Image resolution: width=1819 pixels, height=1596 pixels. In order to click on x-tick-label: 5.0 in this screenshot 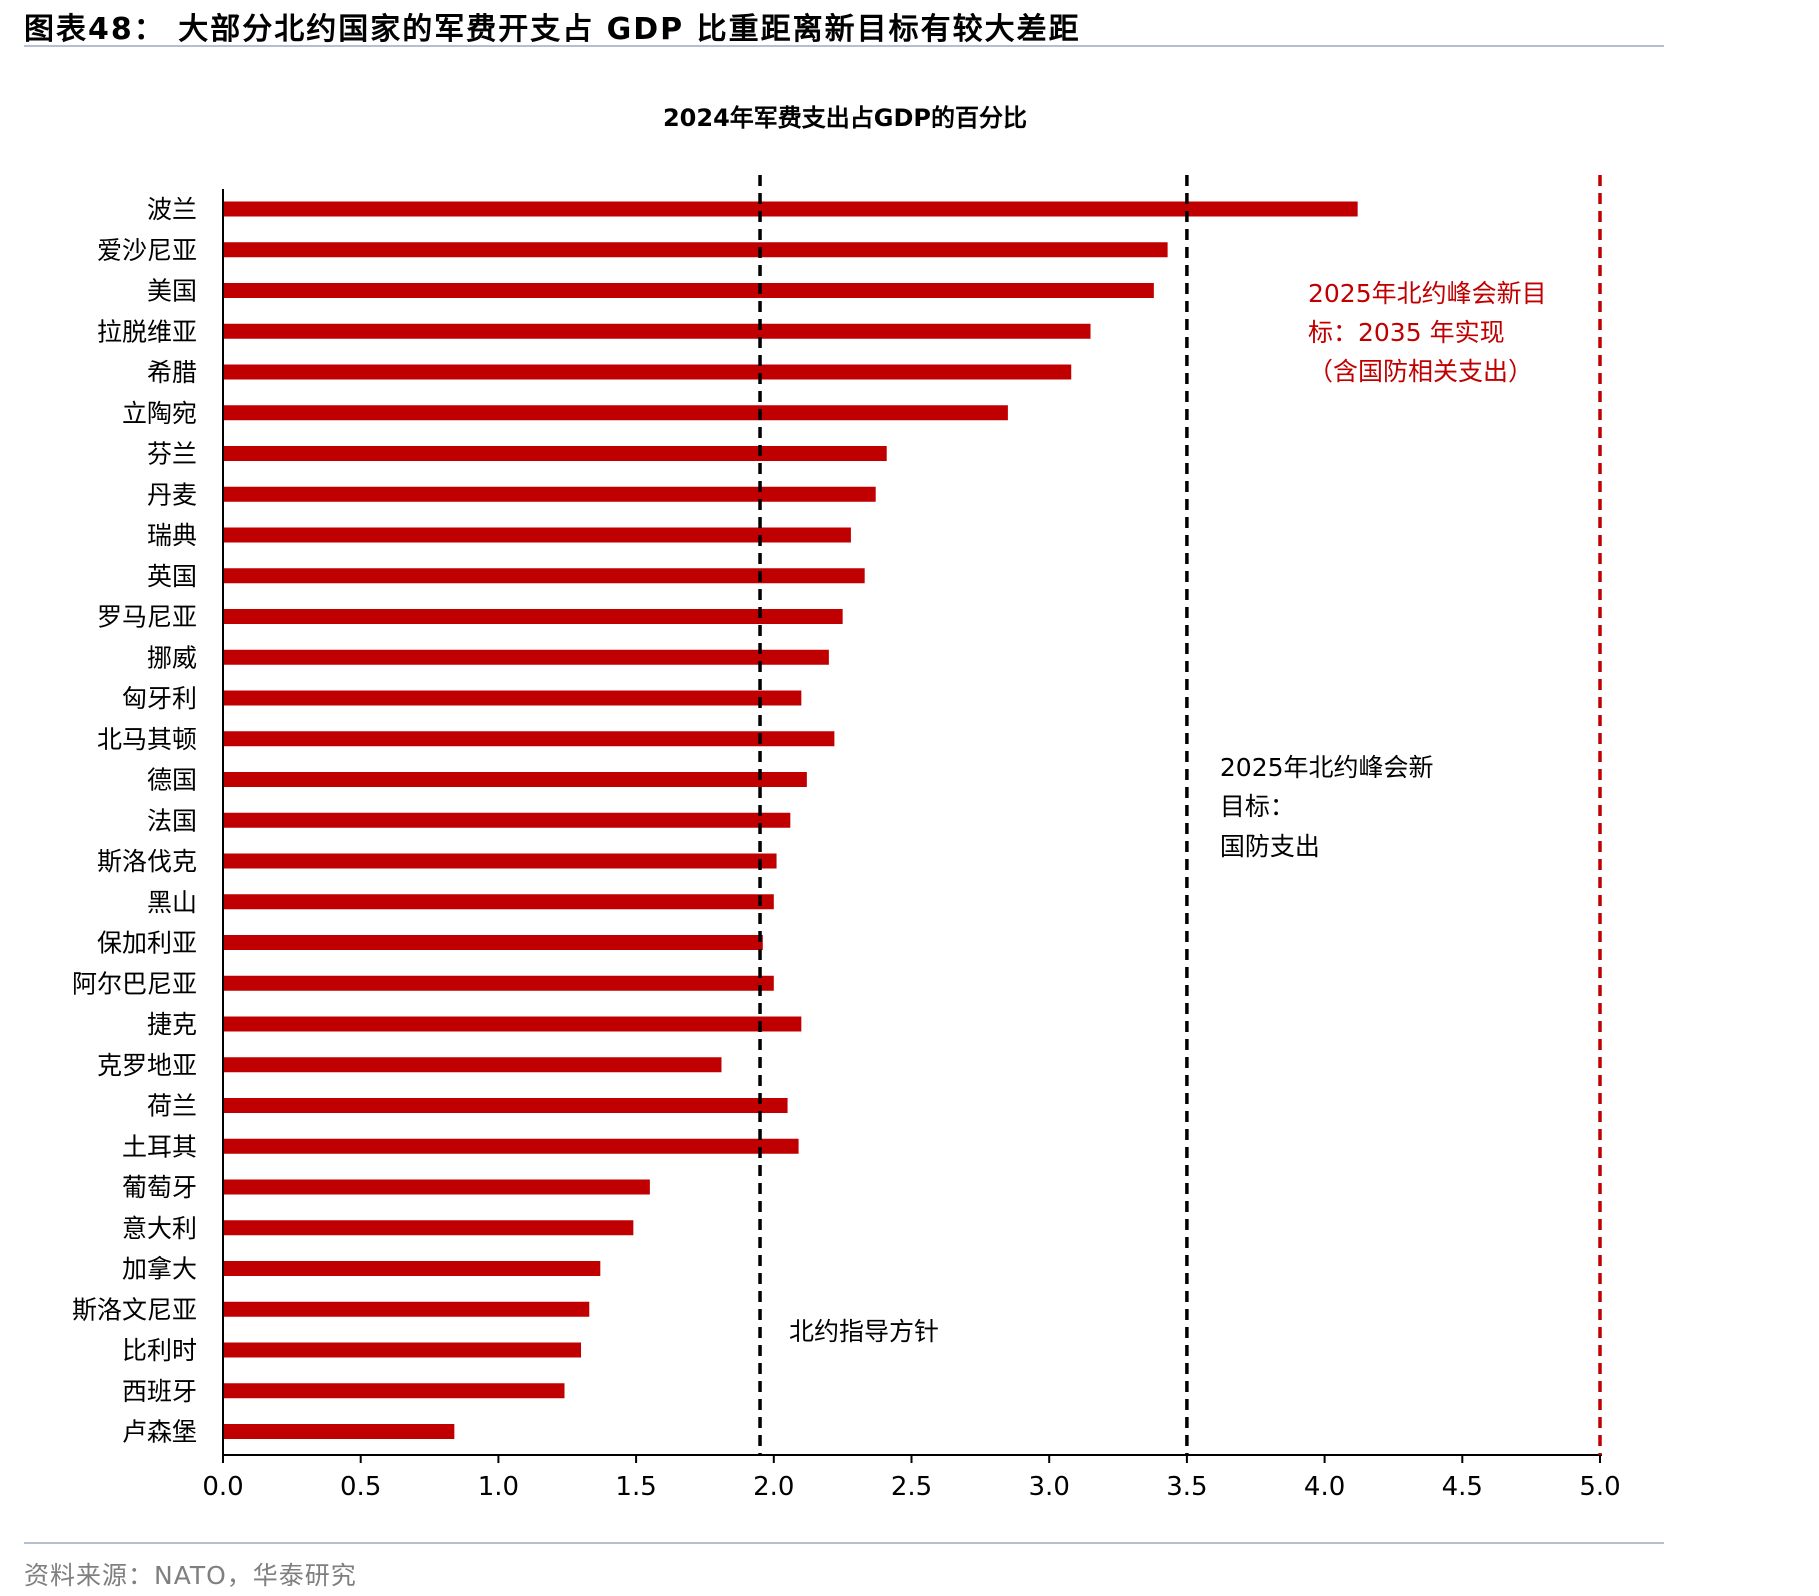, I will do `click(1599, 1487)`.